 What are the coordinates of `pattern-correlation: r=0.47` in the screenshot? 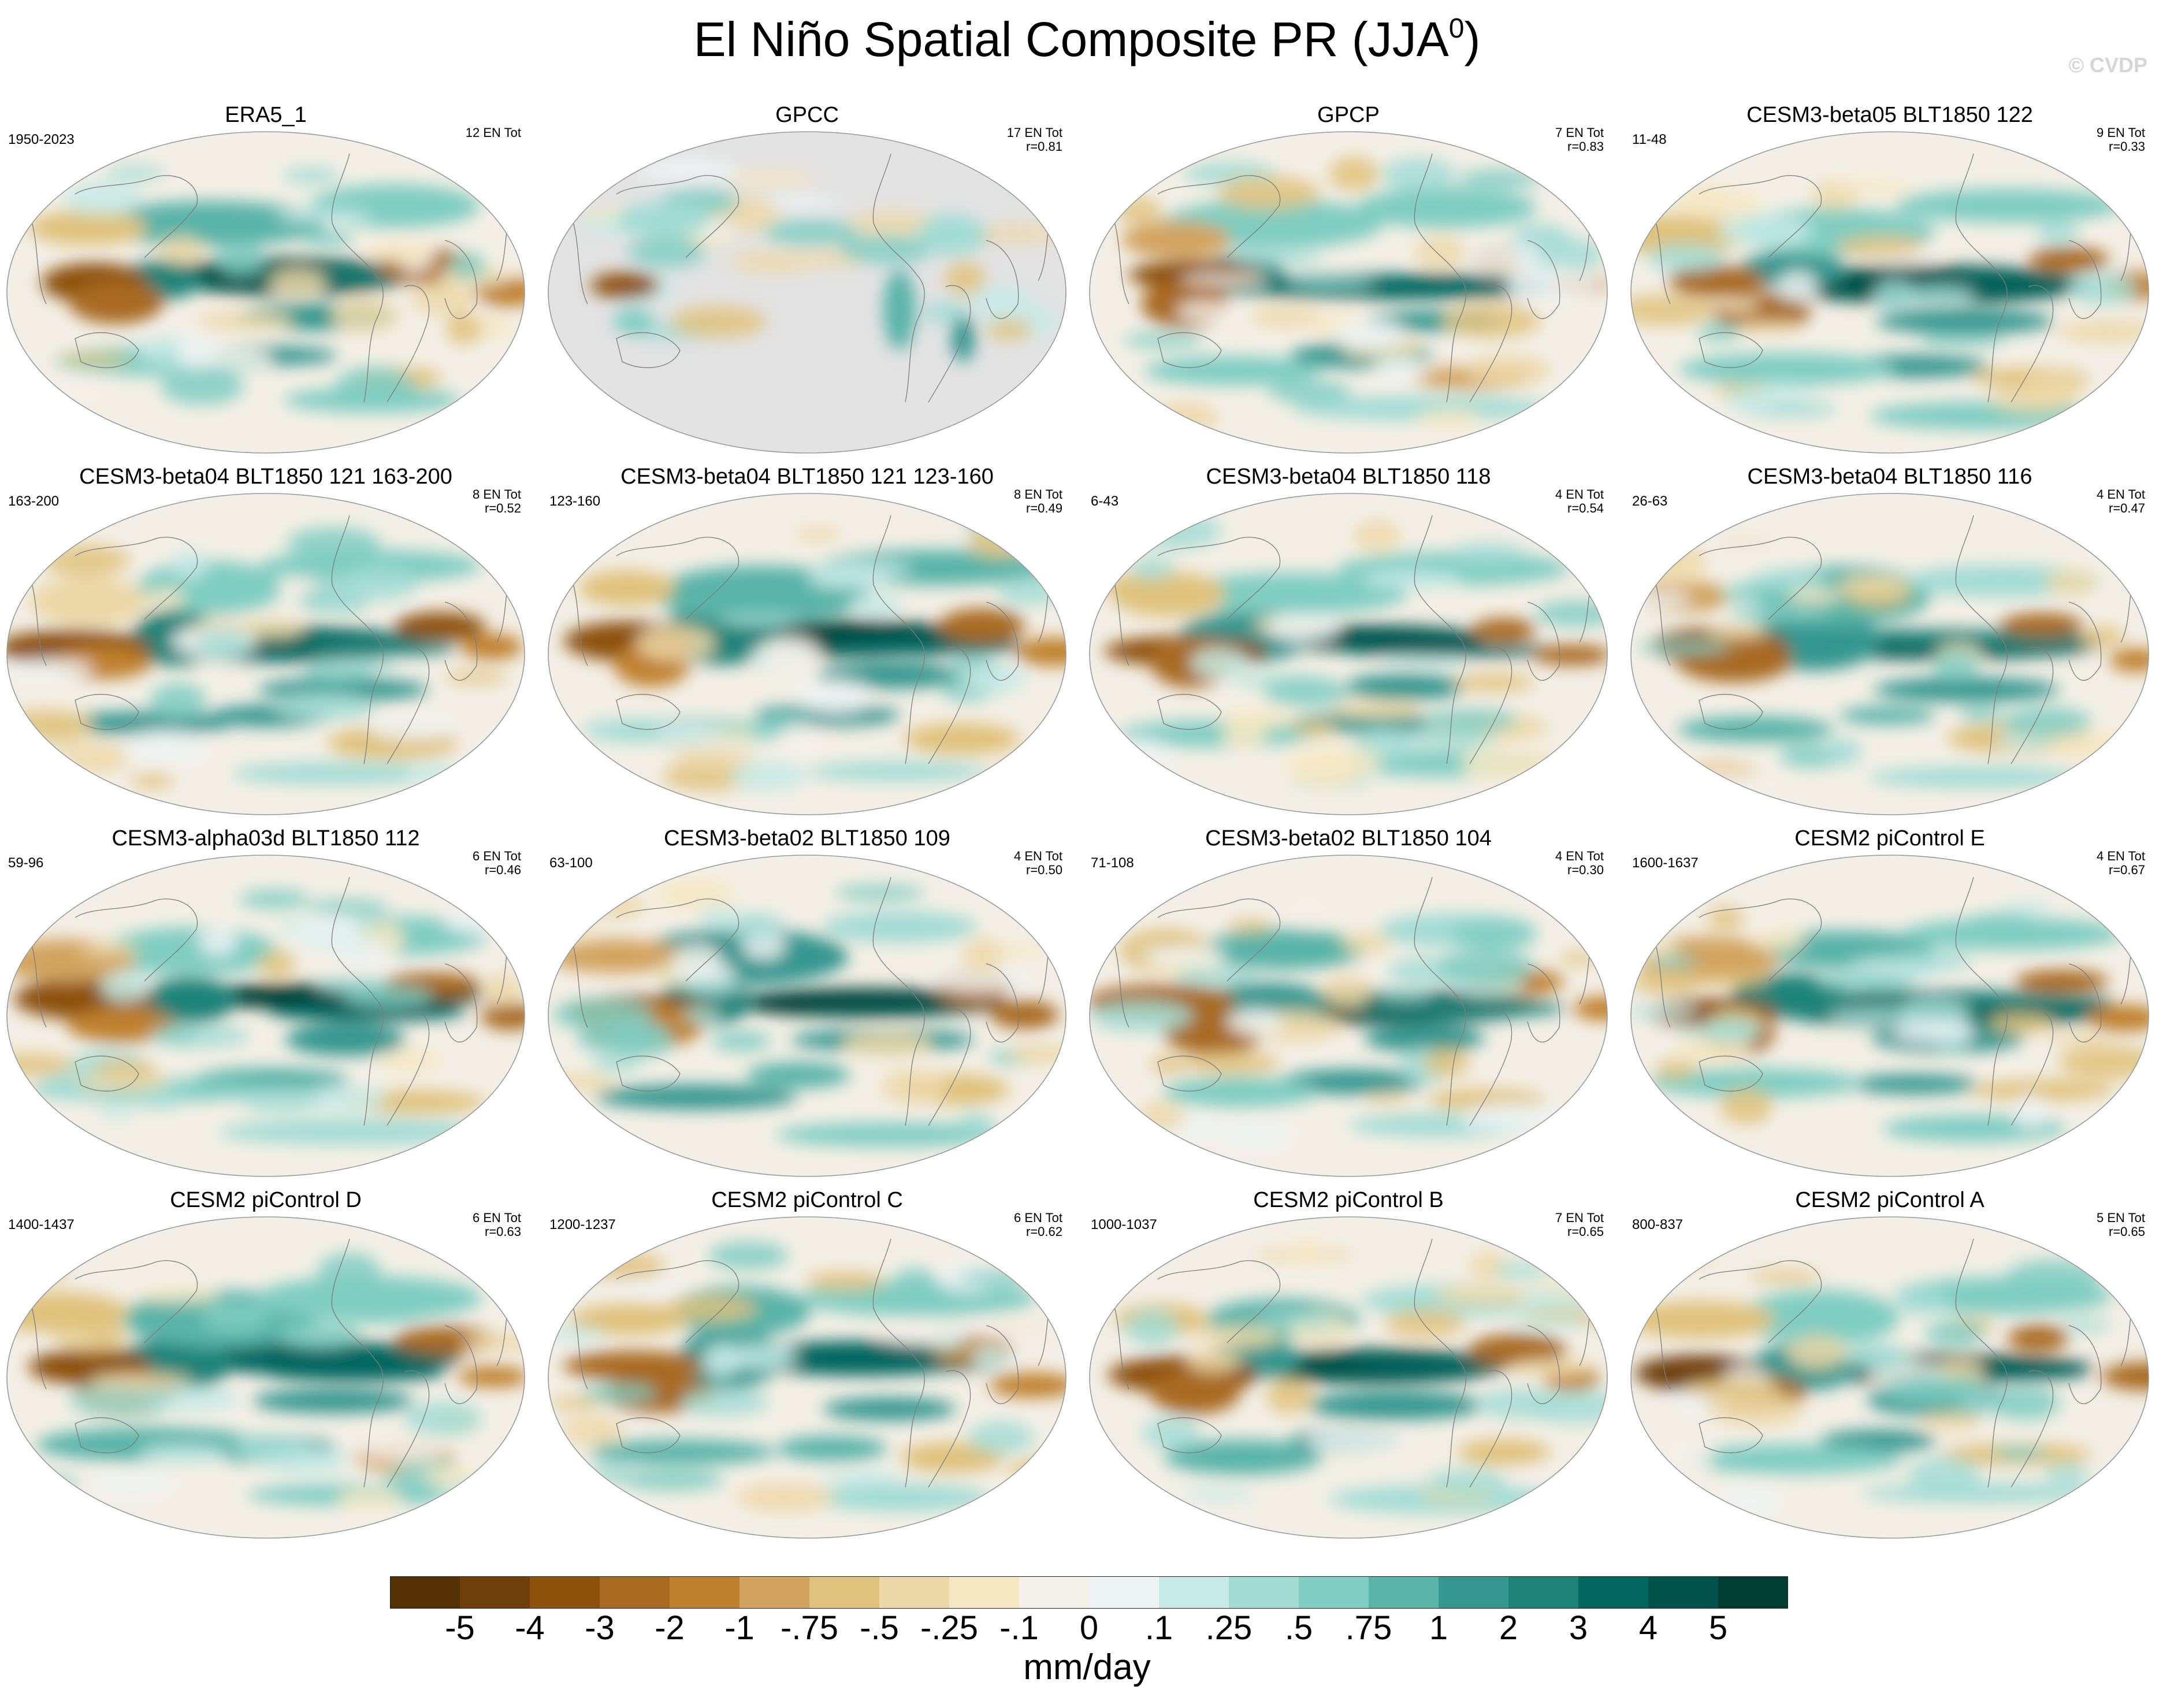 It's located at (2127, 508).